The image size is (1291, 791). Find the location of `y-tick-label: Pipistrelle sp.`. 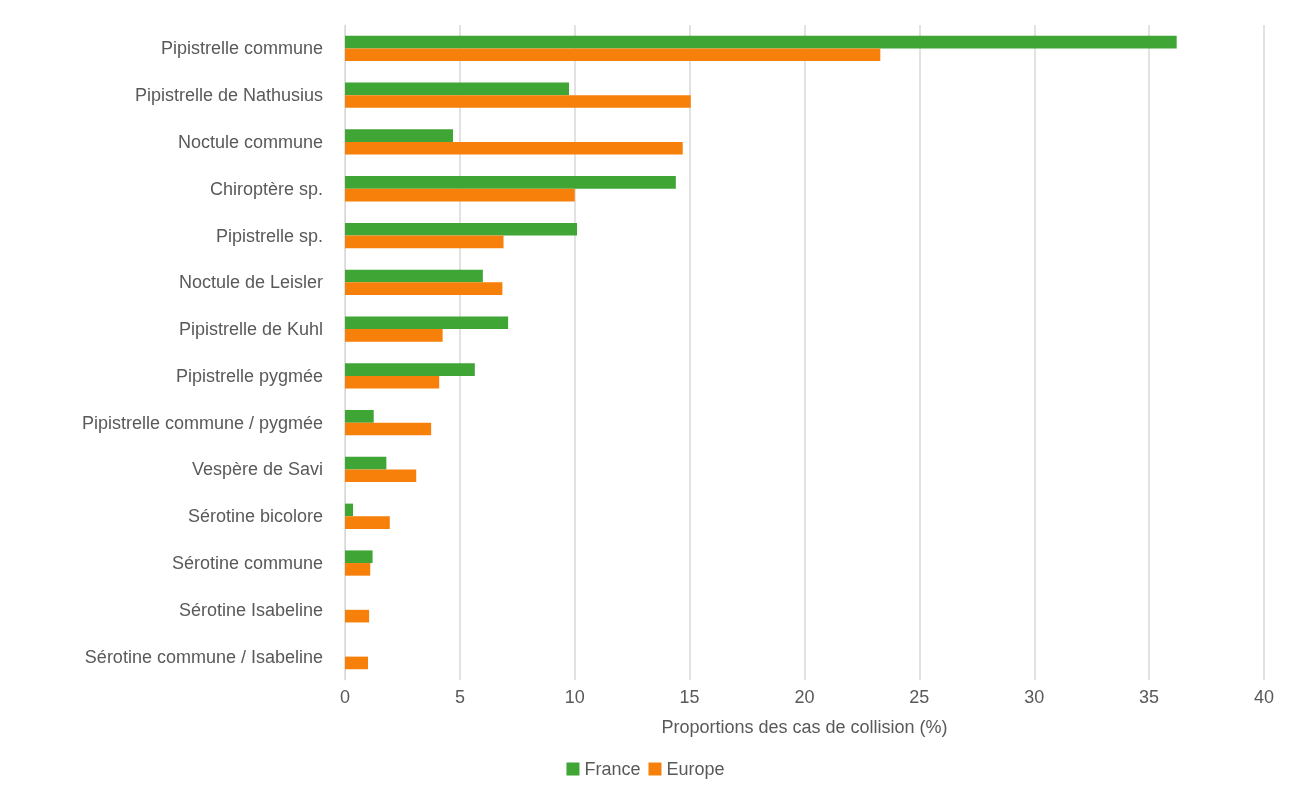

y-tick-label: Pipistrelle sp. is located at coordinates (269, 235).